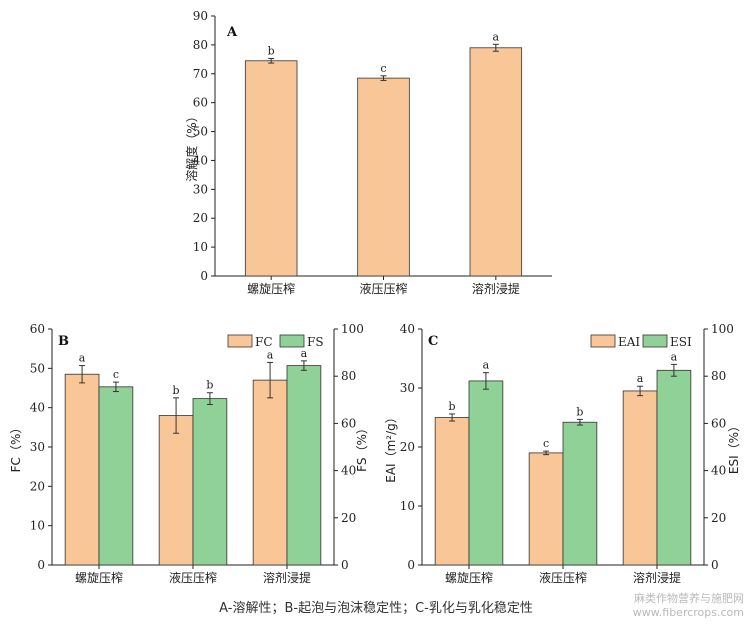  Describe the element at coordinates (200, 16) in the screenshot. I see `panel-a-y-tick-label: 90` at that location.